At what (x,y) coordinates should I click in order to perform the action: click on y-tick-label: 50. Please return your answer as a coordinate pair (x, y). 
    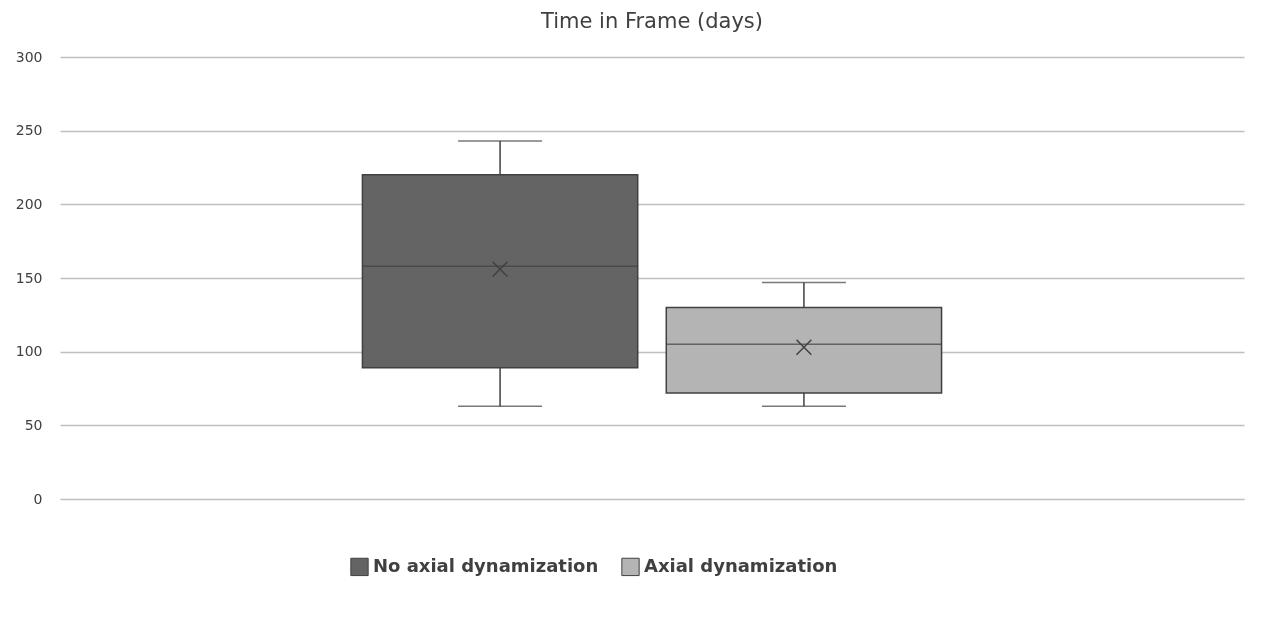
    Looking at the image, I should click on (33, 424).